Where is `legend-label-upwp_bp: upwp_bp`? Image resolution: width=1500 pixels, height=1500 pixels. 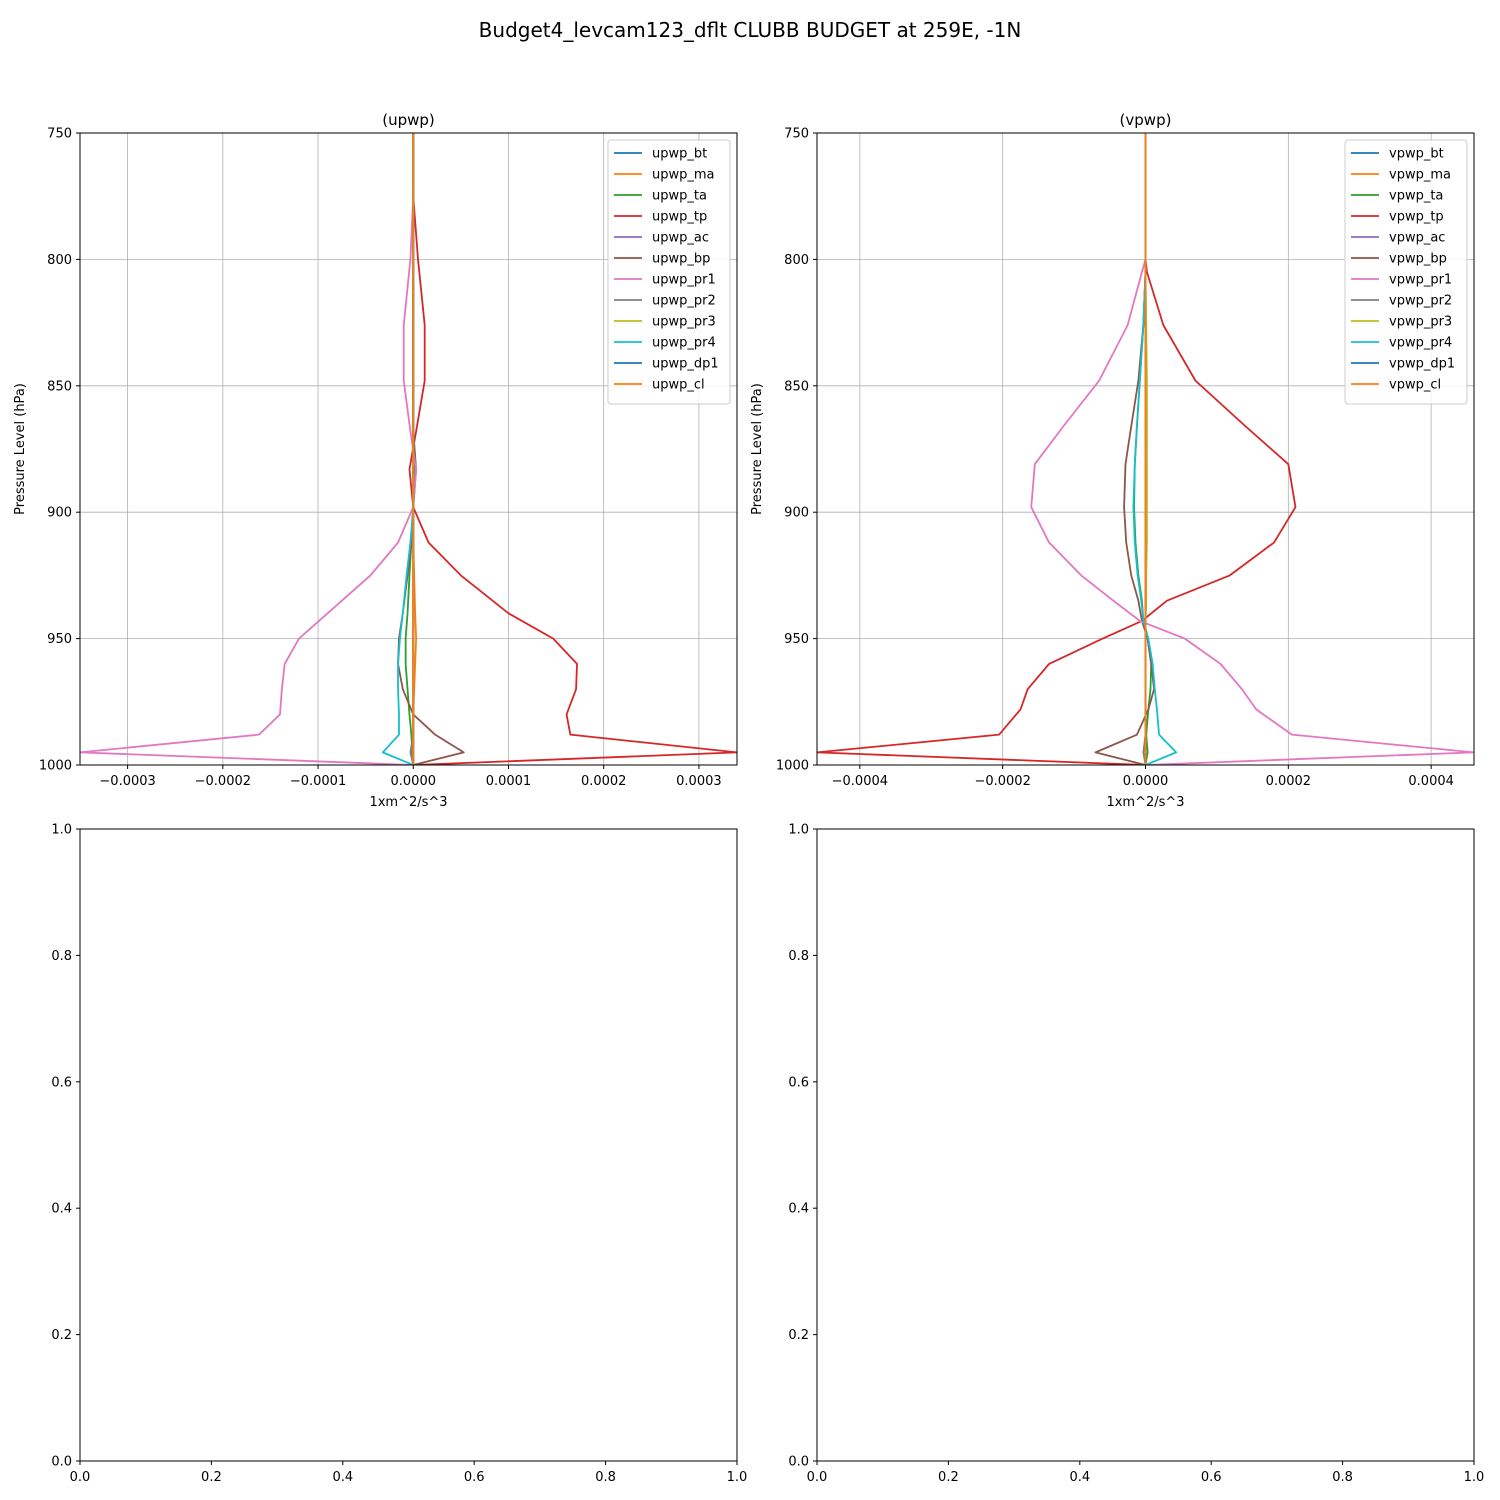 legend-label-upwp_bp: upwp_bp is located at coordinates (681, 259).